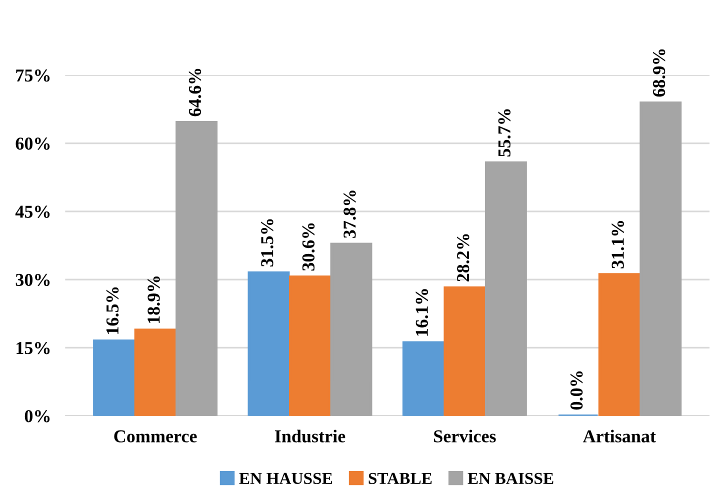 This screenshot has height=501, width=724. What do you see at coordinates (195, 92) in the screenshot?
I see `data-label: 64.6%` at bounding box center [195, 92].